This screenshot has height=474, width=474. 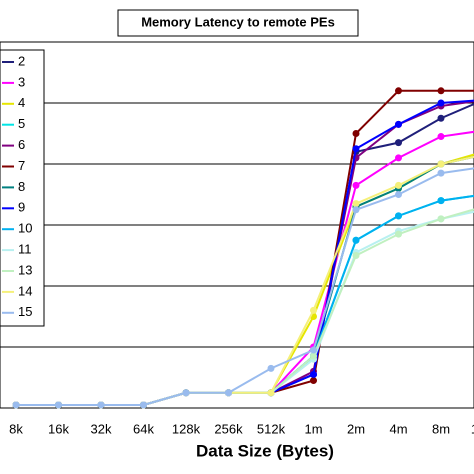 I want to click on legend-label: 2, so click(x=21, y=60).